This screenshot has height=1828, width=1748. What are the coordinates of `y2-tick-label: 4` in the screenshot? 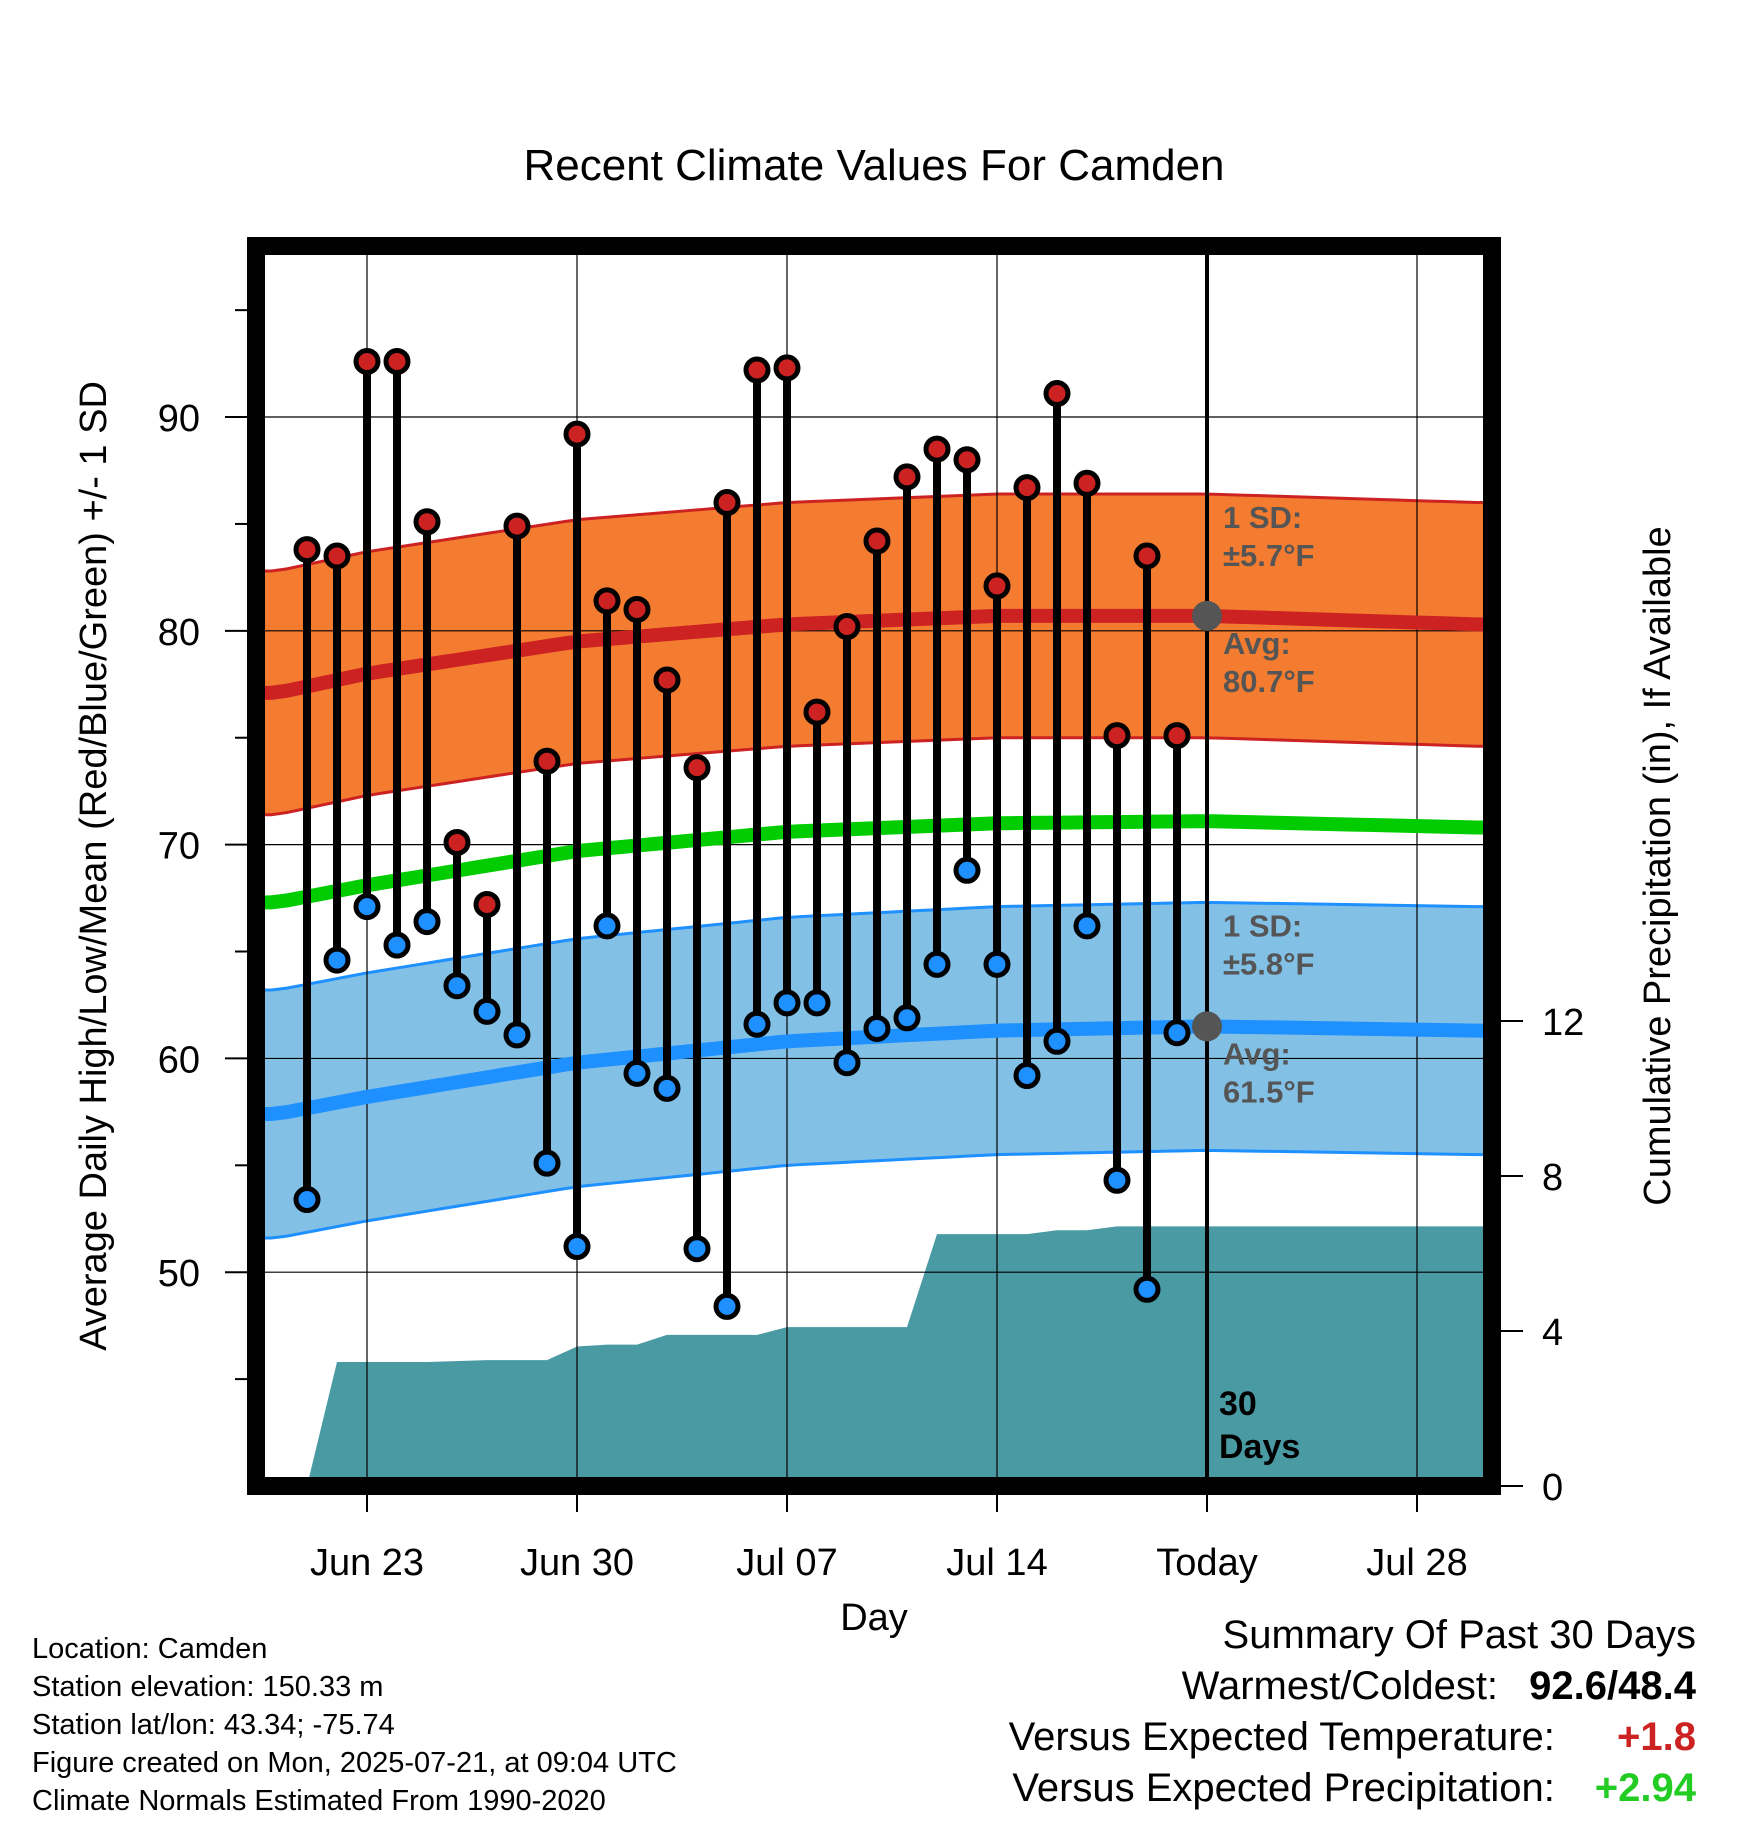 It's located at (1552, 1333).